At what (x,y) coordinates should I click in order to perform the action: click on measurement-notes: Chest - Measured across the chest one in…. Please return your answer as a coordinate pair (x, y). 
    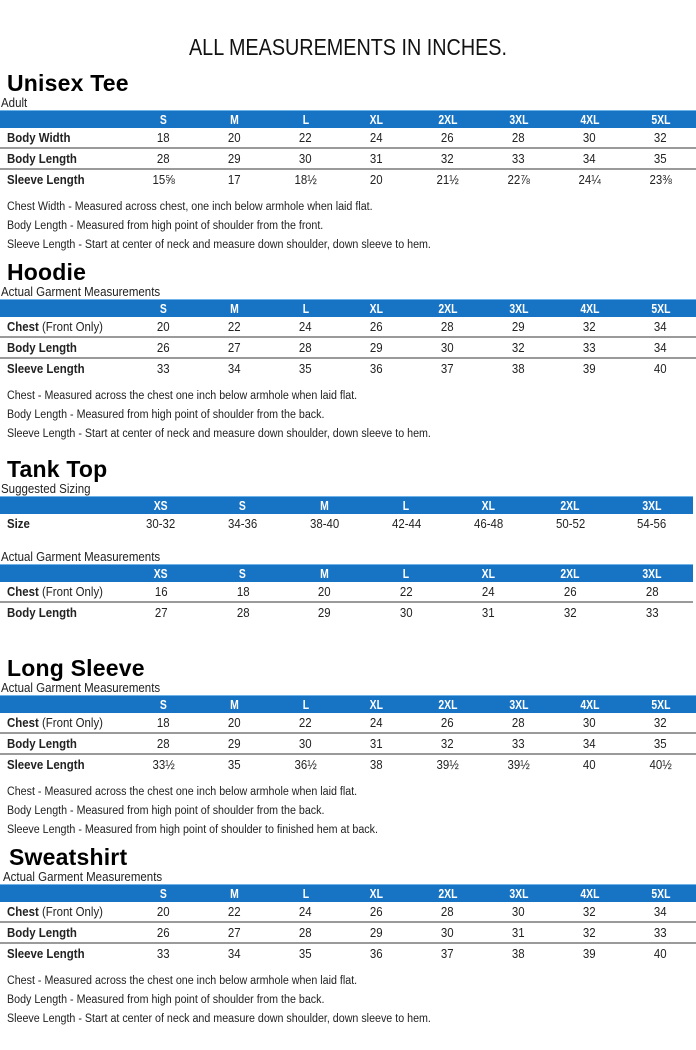
    Looking at the image, I should click on (348, 811).